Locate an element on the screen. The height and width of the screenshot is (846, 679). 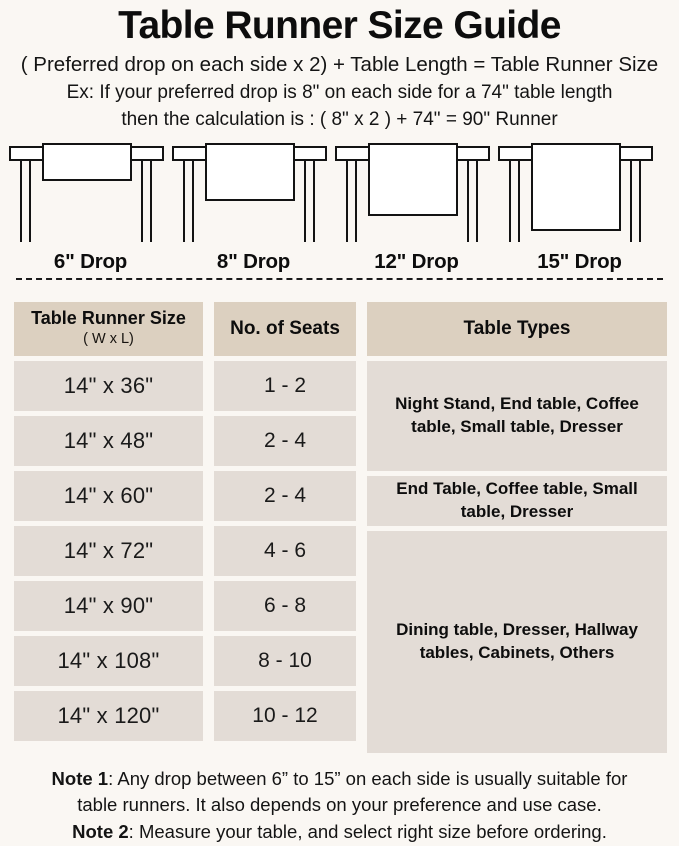
table-row: 14" x 90" is located at coordinates (108, 605).